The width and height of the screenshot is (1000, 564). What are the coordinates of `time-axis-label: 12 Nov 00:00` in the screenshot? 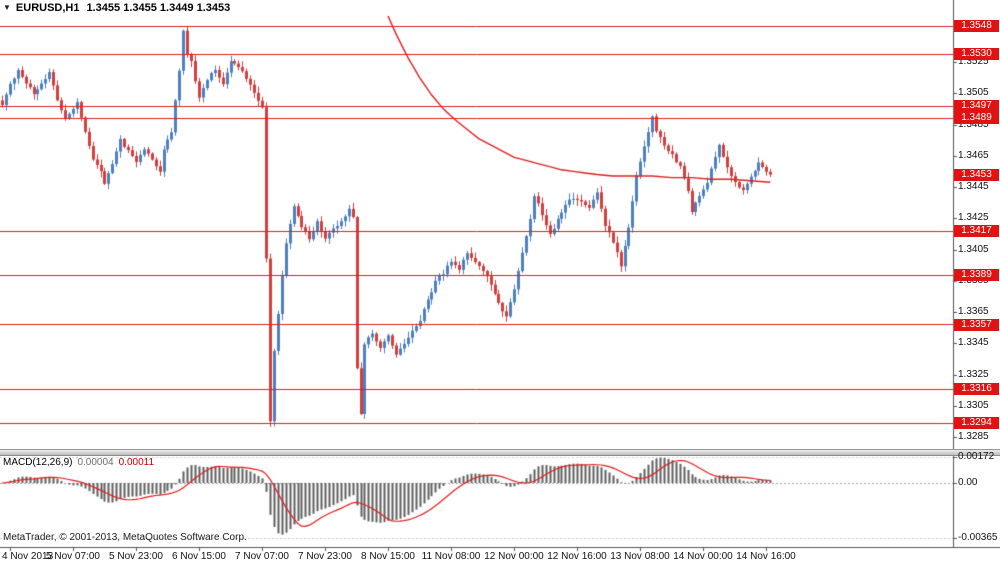 It's located at (514, 556).